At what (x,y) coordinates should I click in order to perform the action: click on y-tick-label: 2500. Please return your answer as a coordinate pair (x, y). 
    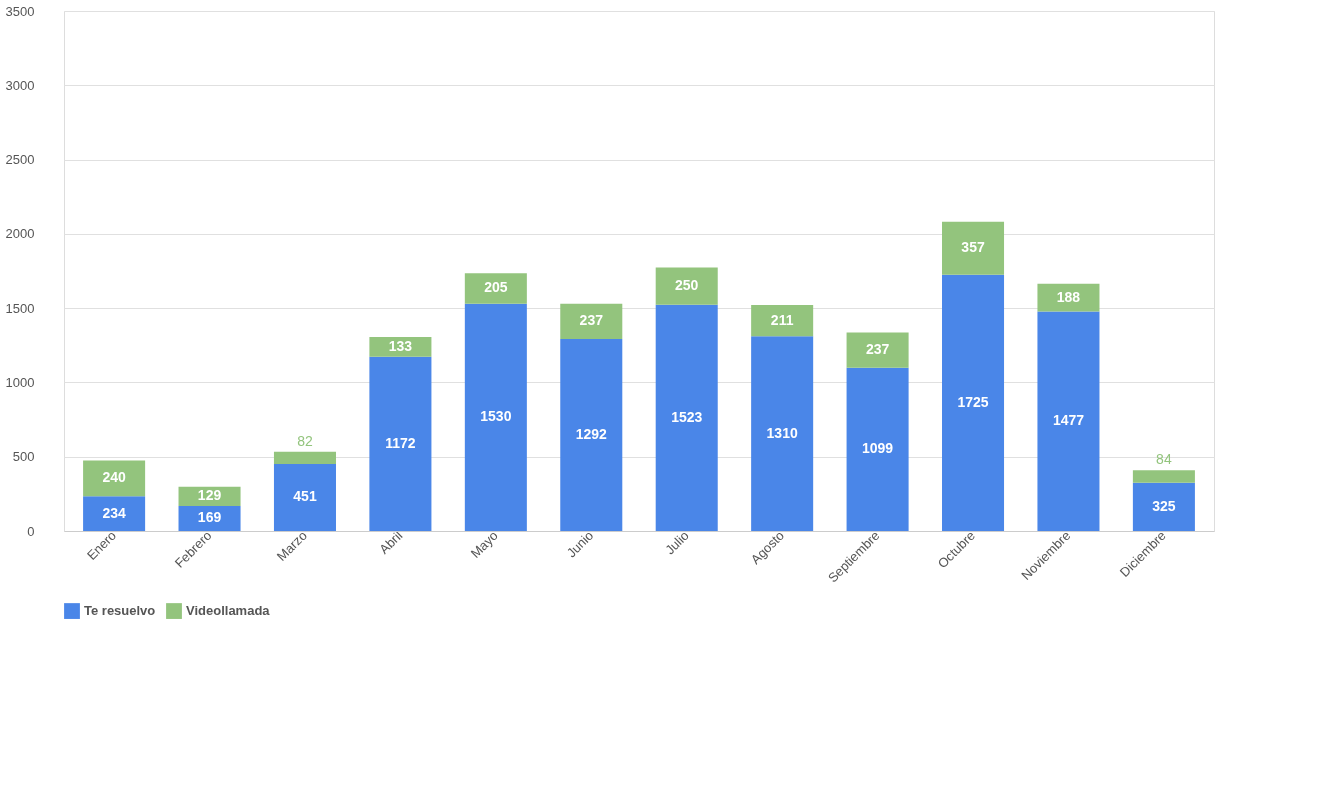
    Looking at the image, I should click on (20, 160).